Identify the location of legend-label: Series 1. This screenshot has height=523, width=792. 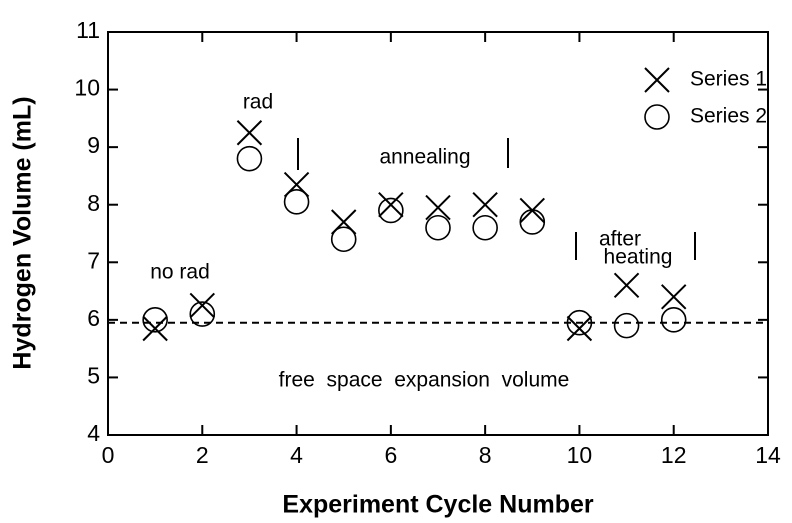
(728, 79).